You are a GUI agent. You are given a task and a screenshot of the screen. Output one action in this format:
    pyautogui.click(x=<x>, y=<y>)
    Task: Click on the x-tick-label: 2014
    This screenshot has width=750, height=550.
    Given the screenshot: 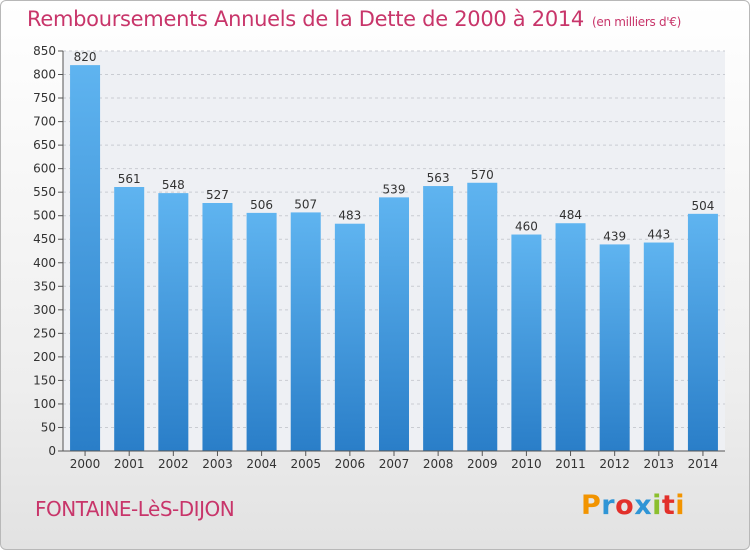 What is the action you would take?
    pyautogui.click(x=703, y=464)
    